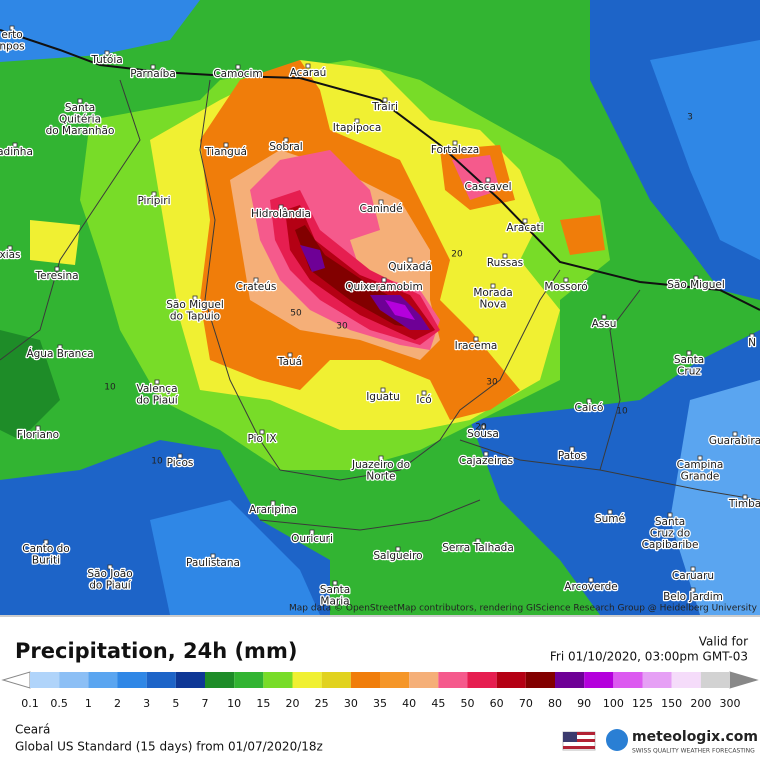  I want to click on city-label: Quitéria, so click(80, 120).